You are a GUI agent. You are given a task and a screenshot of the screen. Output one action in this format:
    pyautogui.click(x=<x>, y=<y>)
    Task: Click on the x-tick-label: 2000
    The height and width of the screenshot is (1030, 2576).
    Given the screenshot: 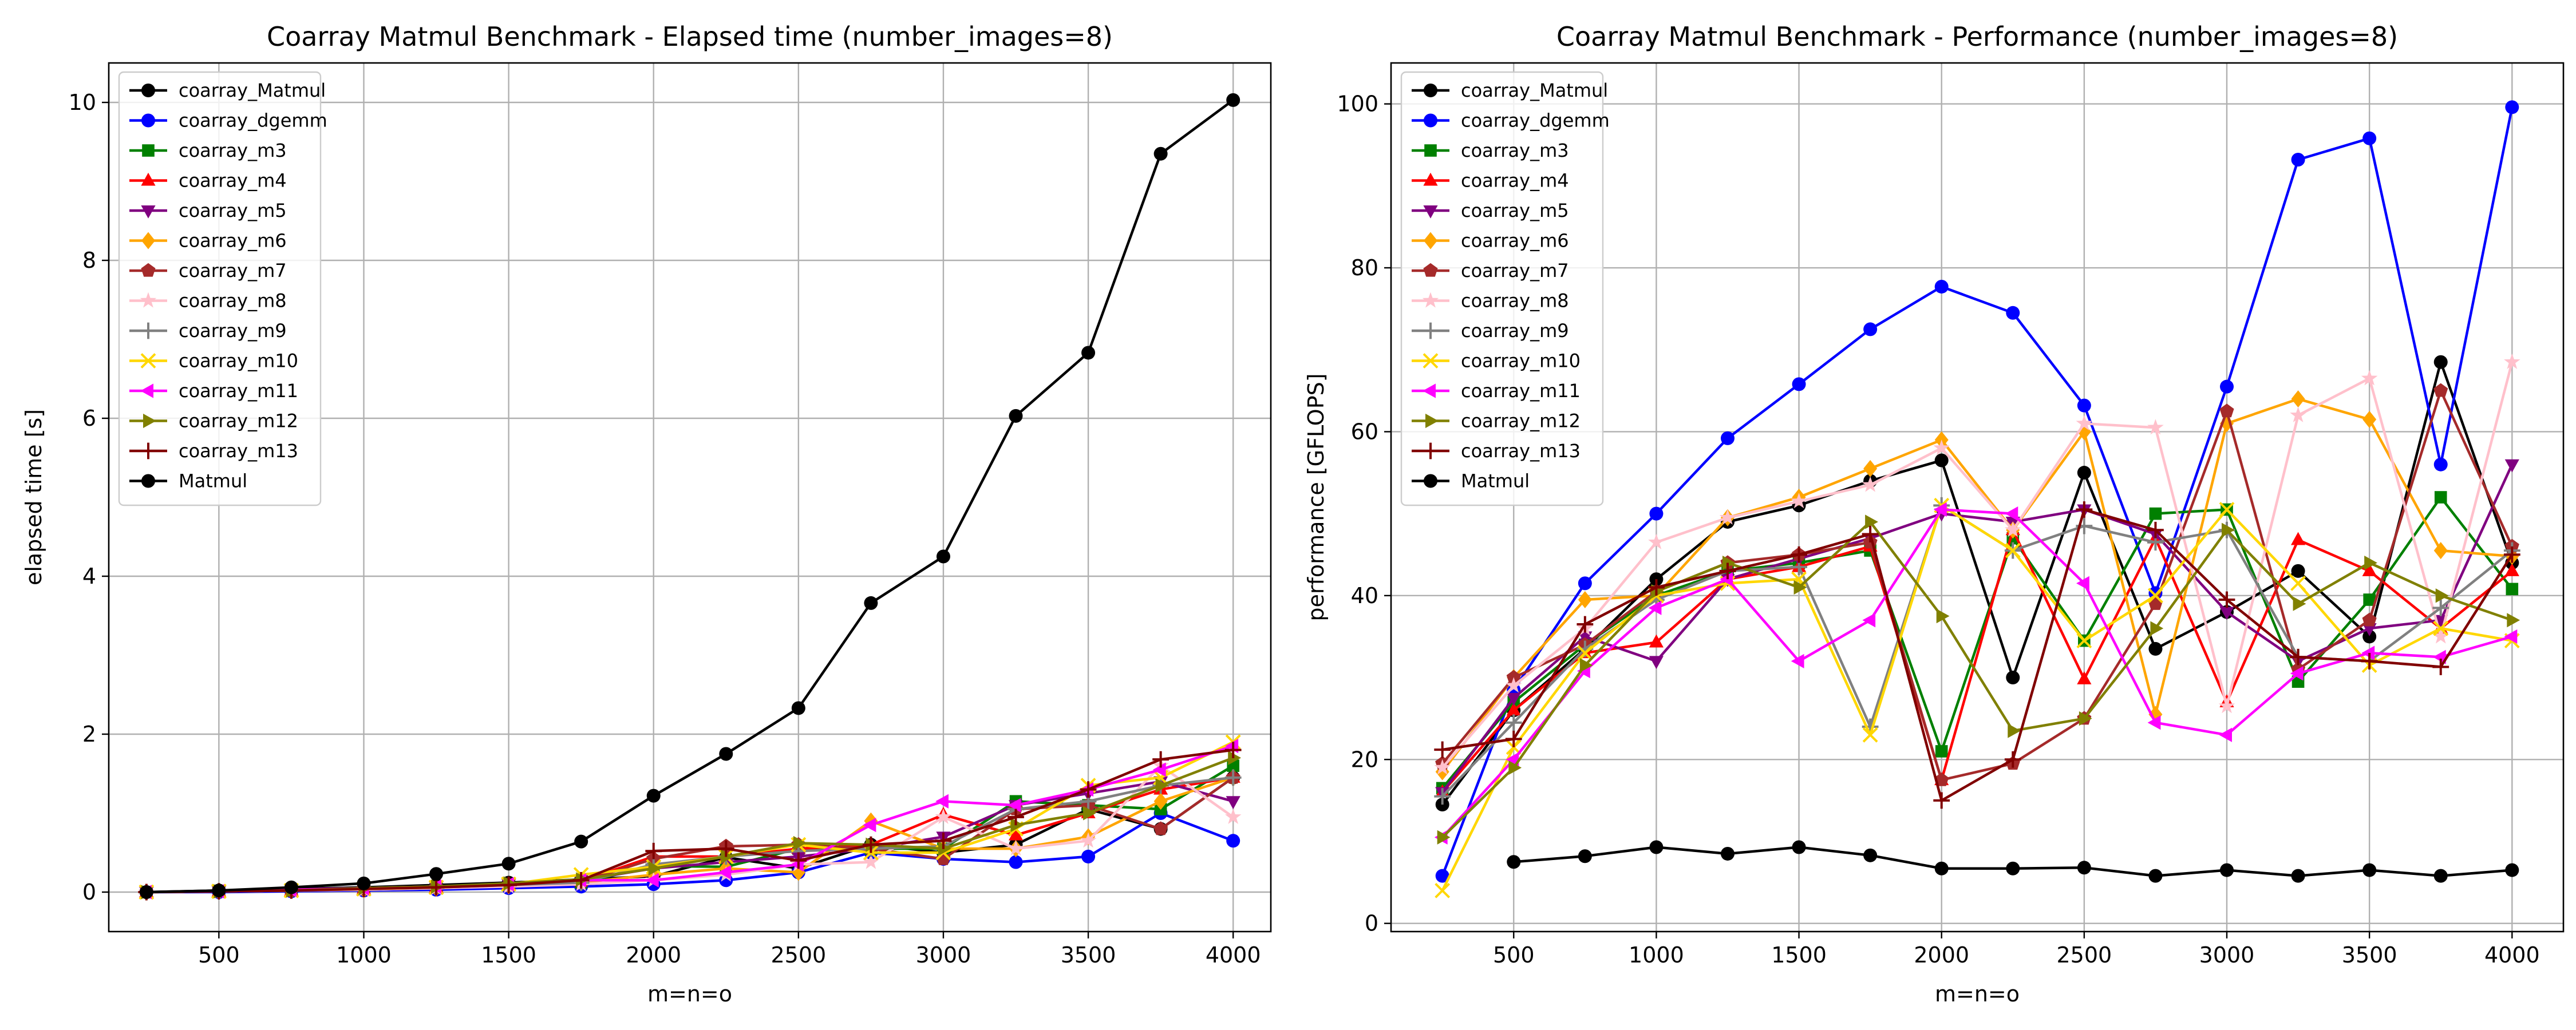 What is the action you would take?
    pyautogui.click(x=653, y=955)
    